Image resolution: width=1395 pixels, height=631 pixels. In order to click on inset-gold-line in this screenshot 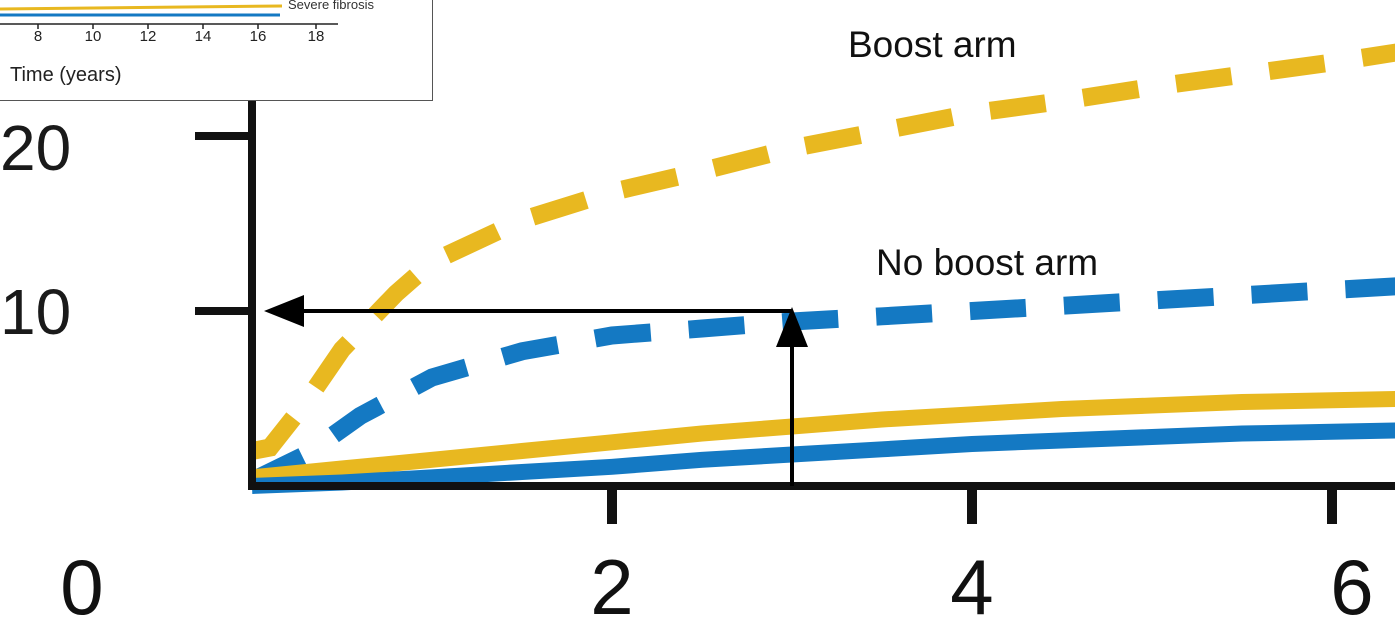, I will do `click(141, 7)`.